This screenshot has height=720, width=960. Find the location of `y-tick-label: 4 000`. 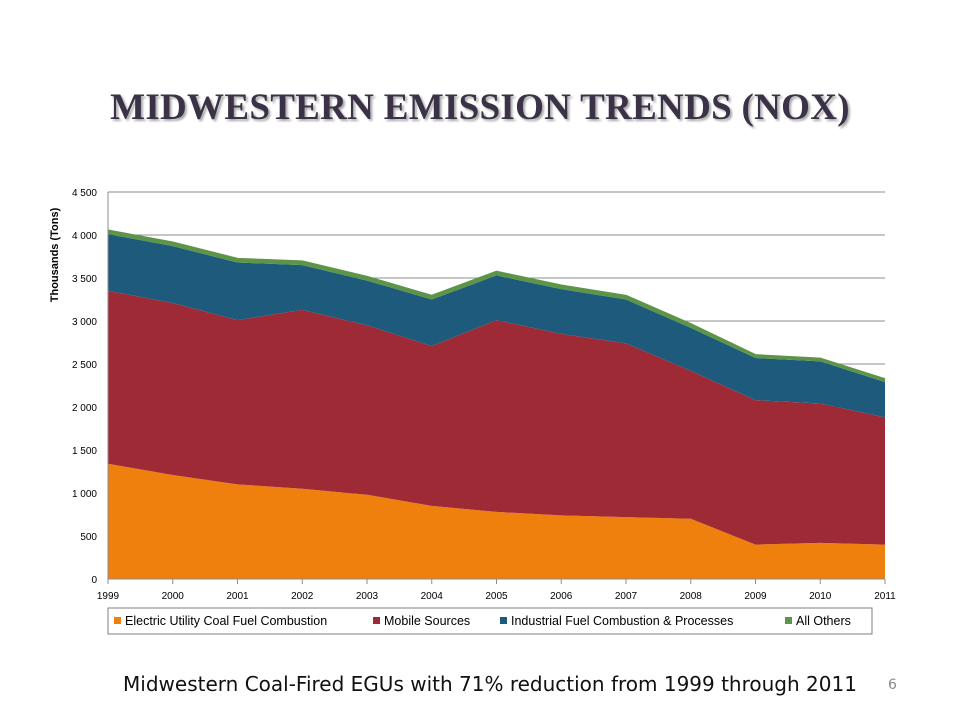

y-tick-label: 4 000 is located at coordinates (84, 236).